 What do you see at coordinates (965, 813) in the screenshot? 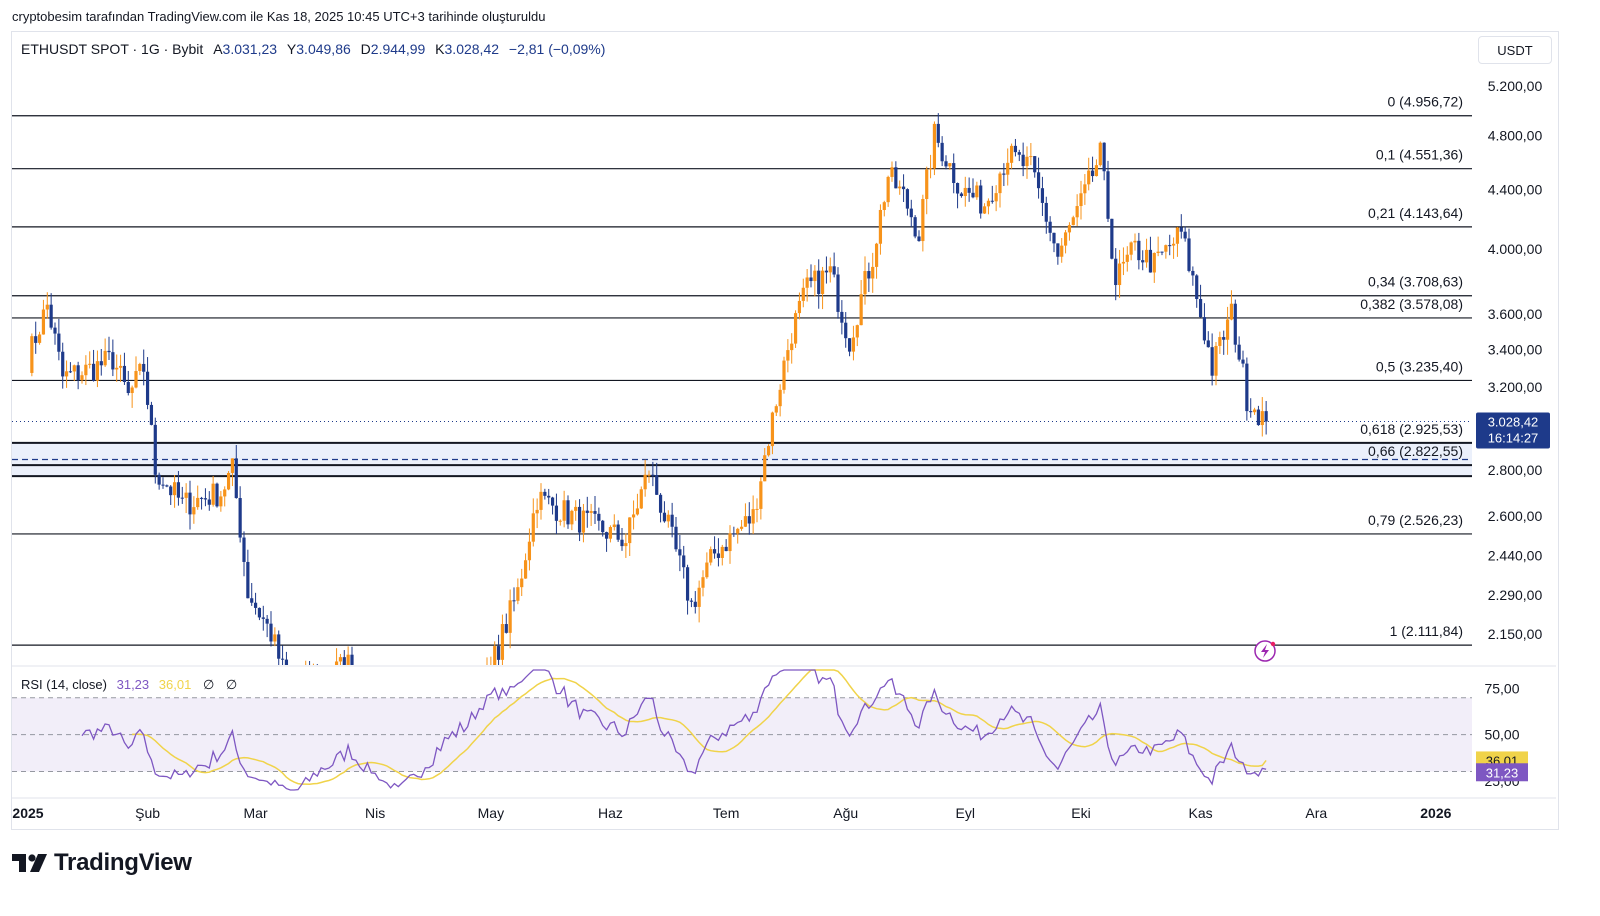
I see `time-tick-label: Eyl` at bounding box center [965, 813].